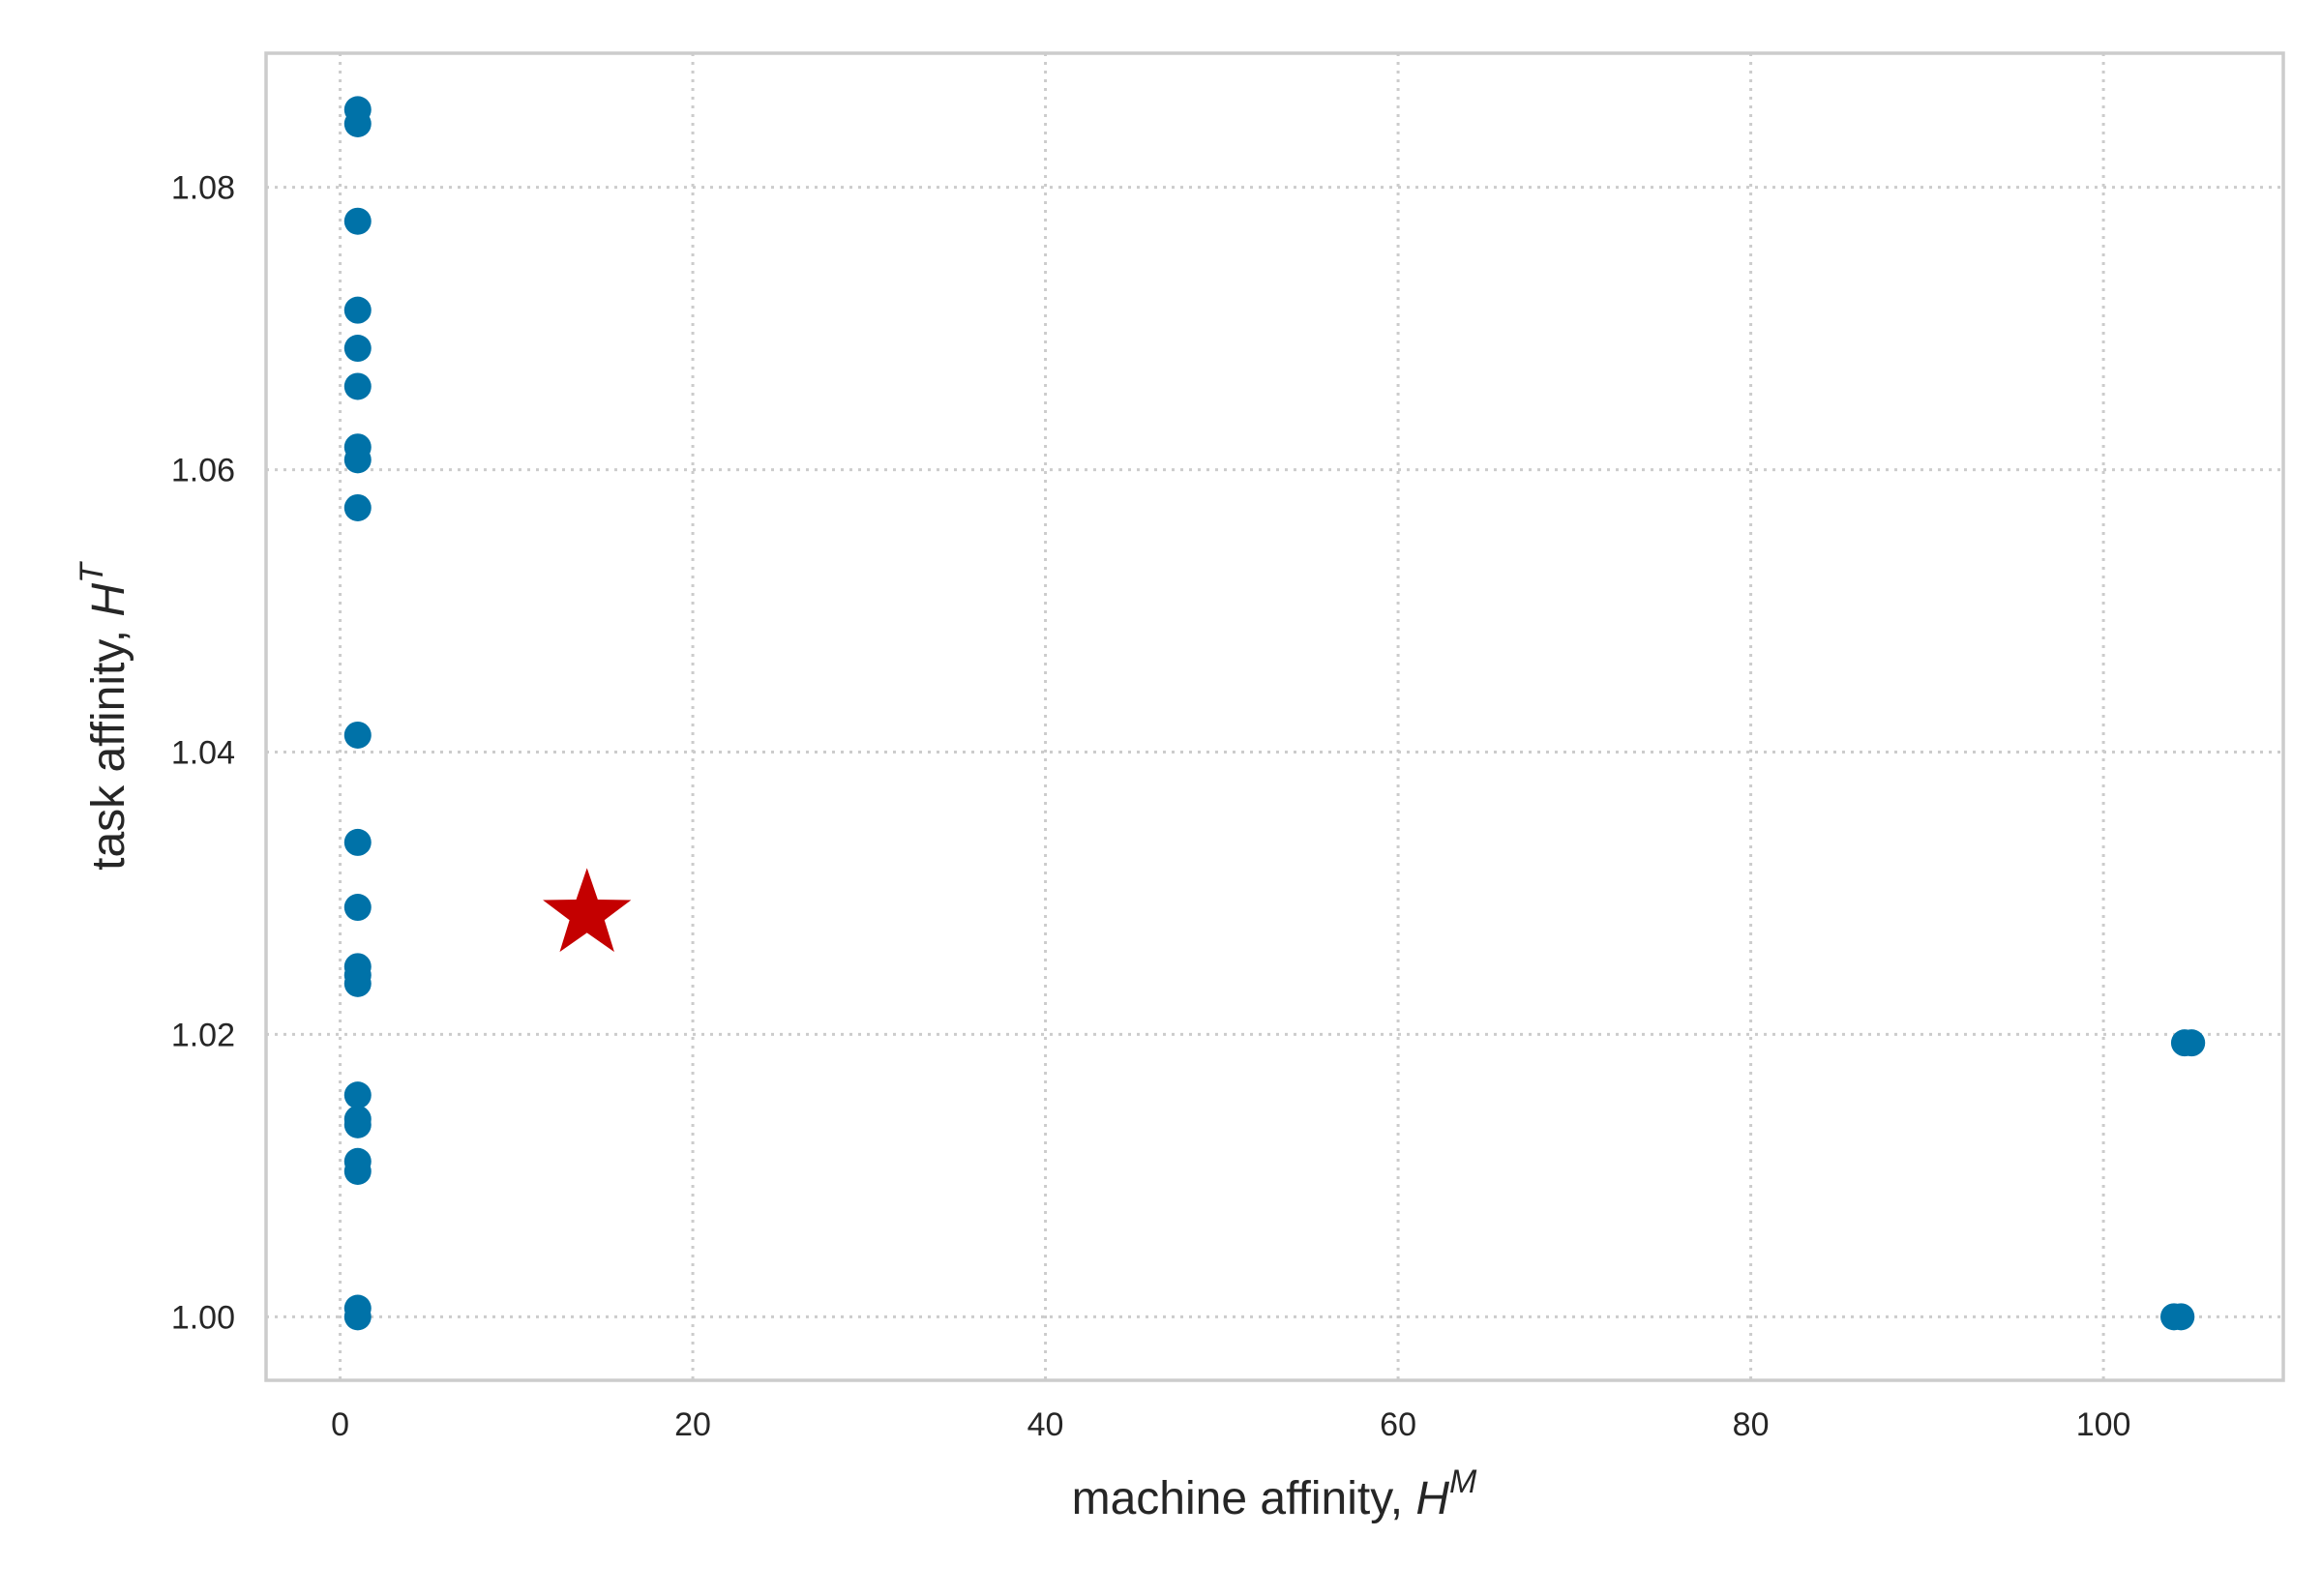 This screenshot has width=2322, height=1596. What do you see at coordinates (203, 1035) in the screenshot?
I see `y-tick-label: 1.02` at bounding box center [203, 1035].